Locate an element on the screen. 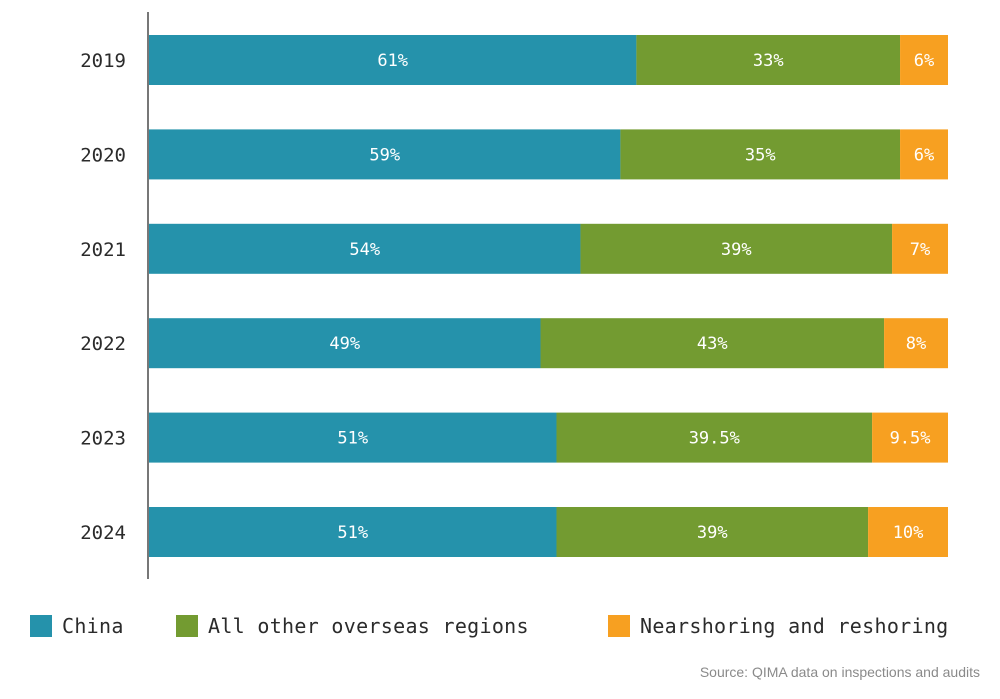 This screenshot has width=1000, height=699. bar-nearshoring-and-reshoring-2021 is located at coordinates (920, 248).